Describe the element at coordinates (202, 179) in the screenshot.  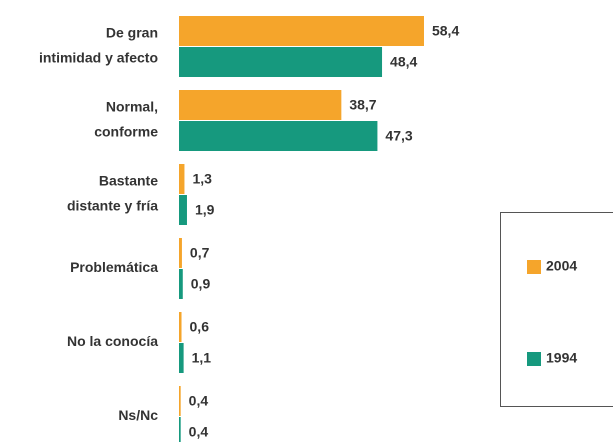
I see `value-label: 1,3` at that location.